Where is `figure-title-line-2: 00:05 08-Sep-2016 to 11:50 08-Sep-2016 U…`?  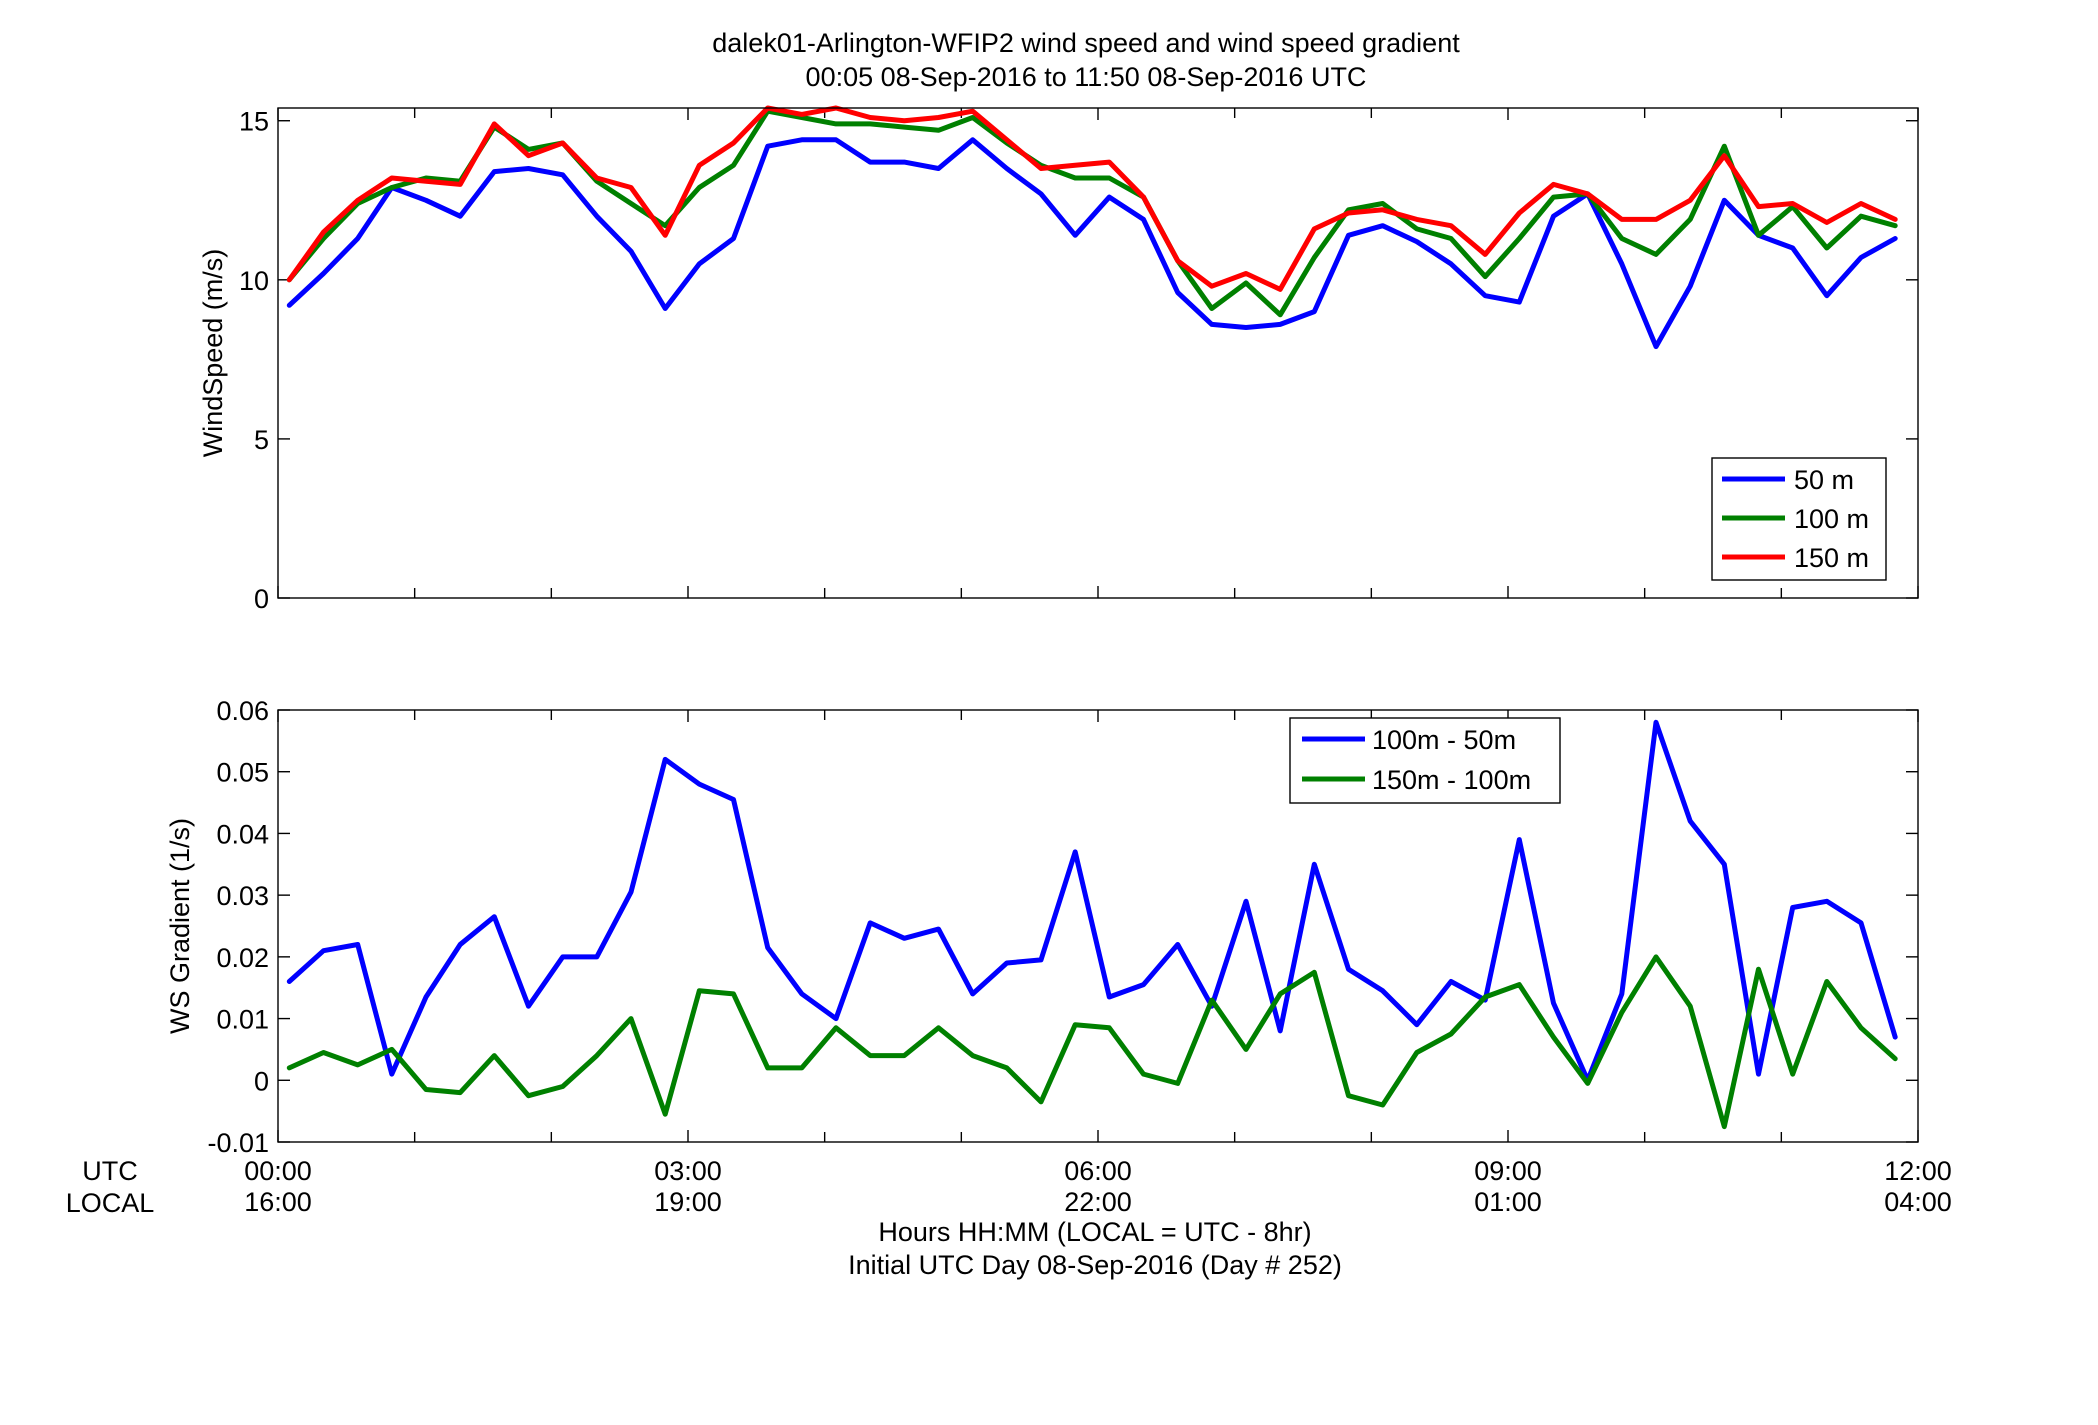 figure-title-line-2: 00:05 08-Sep-2016 to 11:50 08-Sep-2016 U… is located at coordinates (1086, 77).